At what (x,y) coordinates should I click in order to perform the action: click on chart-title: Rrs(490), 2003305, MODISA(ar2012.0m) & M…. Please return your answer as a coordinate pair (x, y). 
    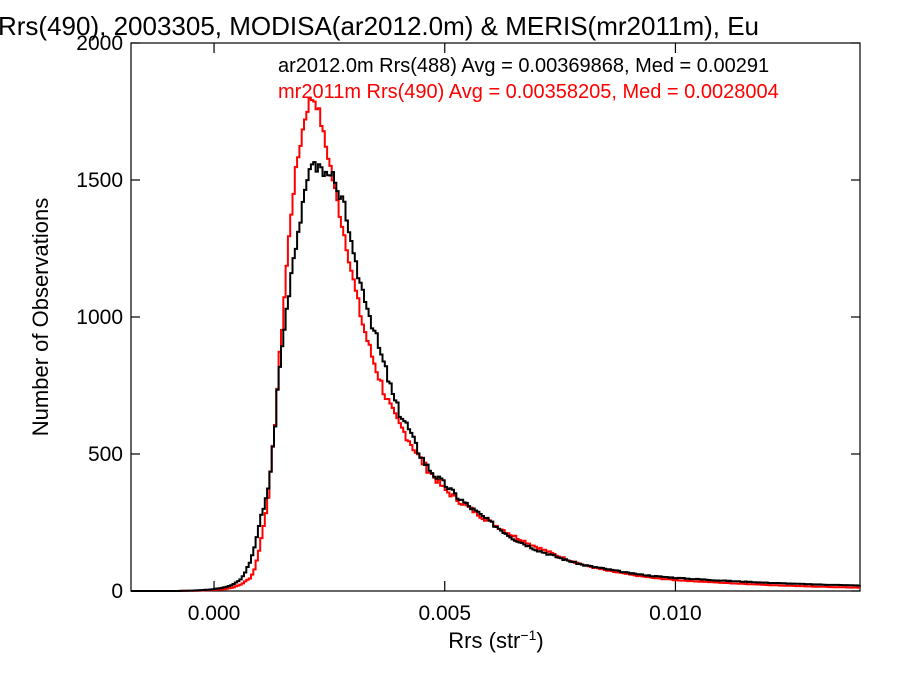
    Looking at the image, I should click on (379, 26).